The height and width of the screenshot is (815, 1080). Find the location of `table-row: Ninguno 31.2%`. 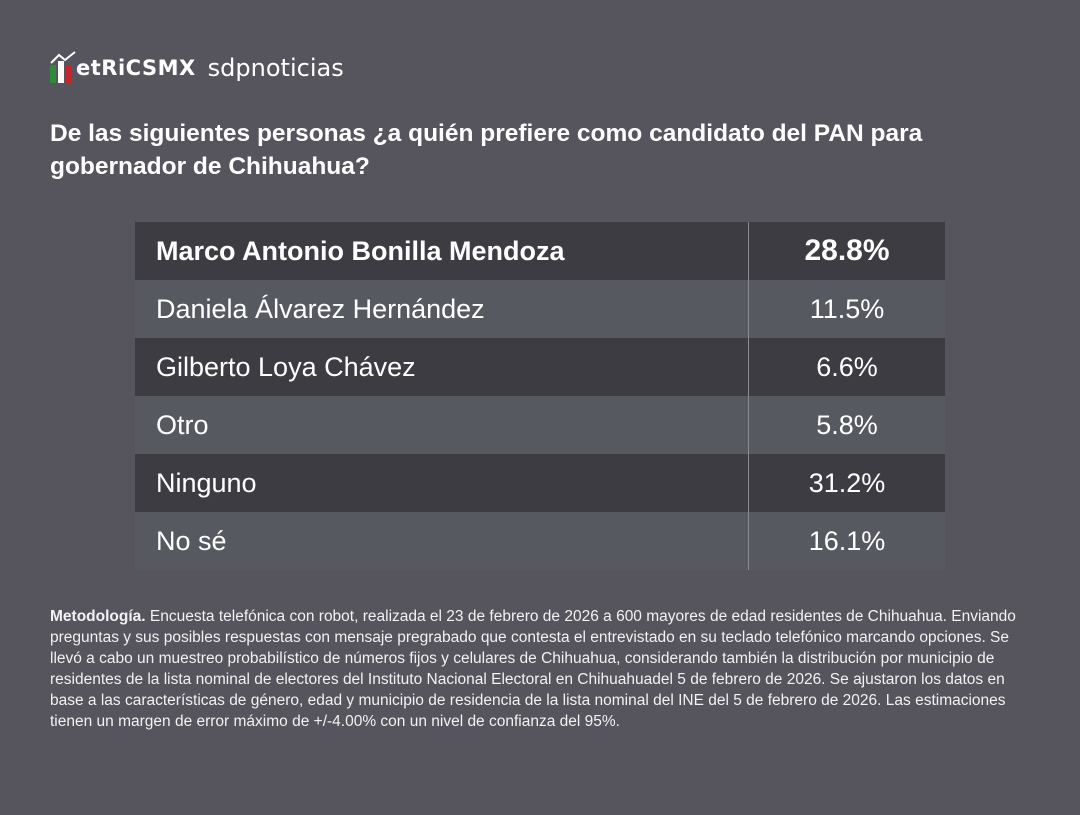

table-row: Ninguno 31.2% is located at coordinates (540, 483).